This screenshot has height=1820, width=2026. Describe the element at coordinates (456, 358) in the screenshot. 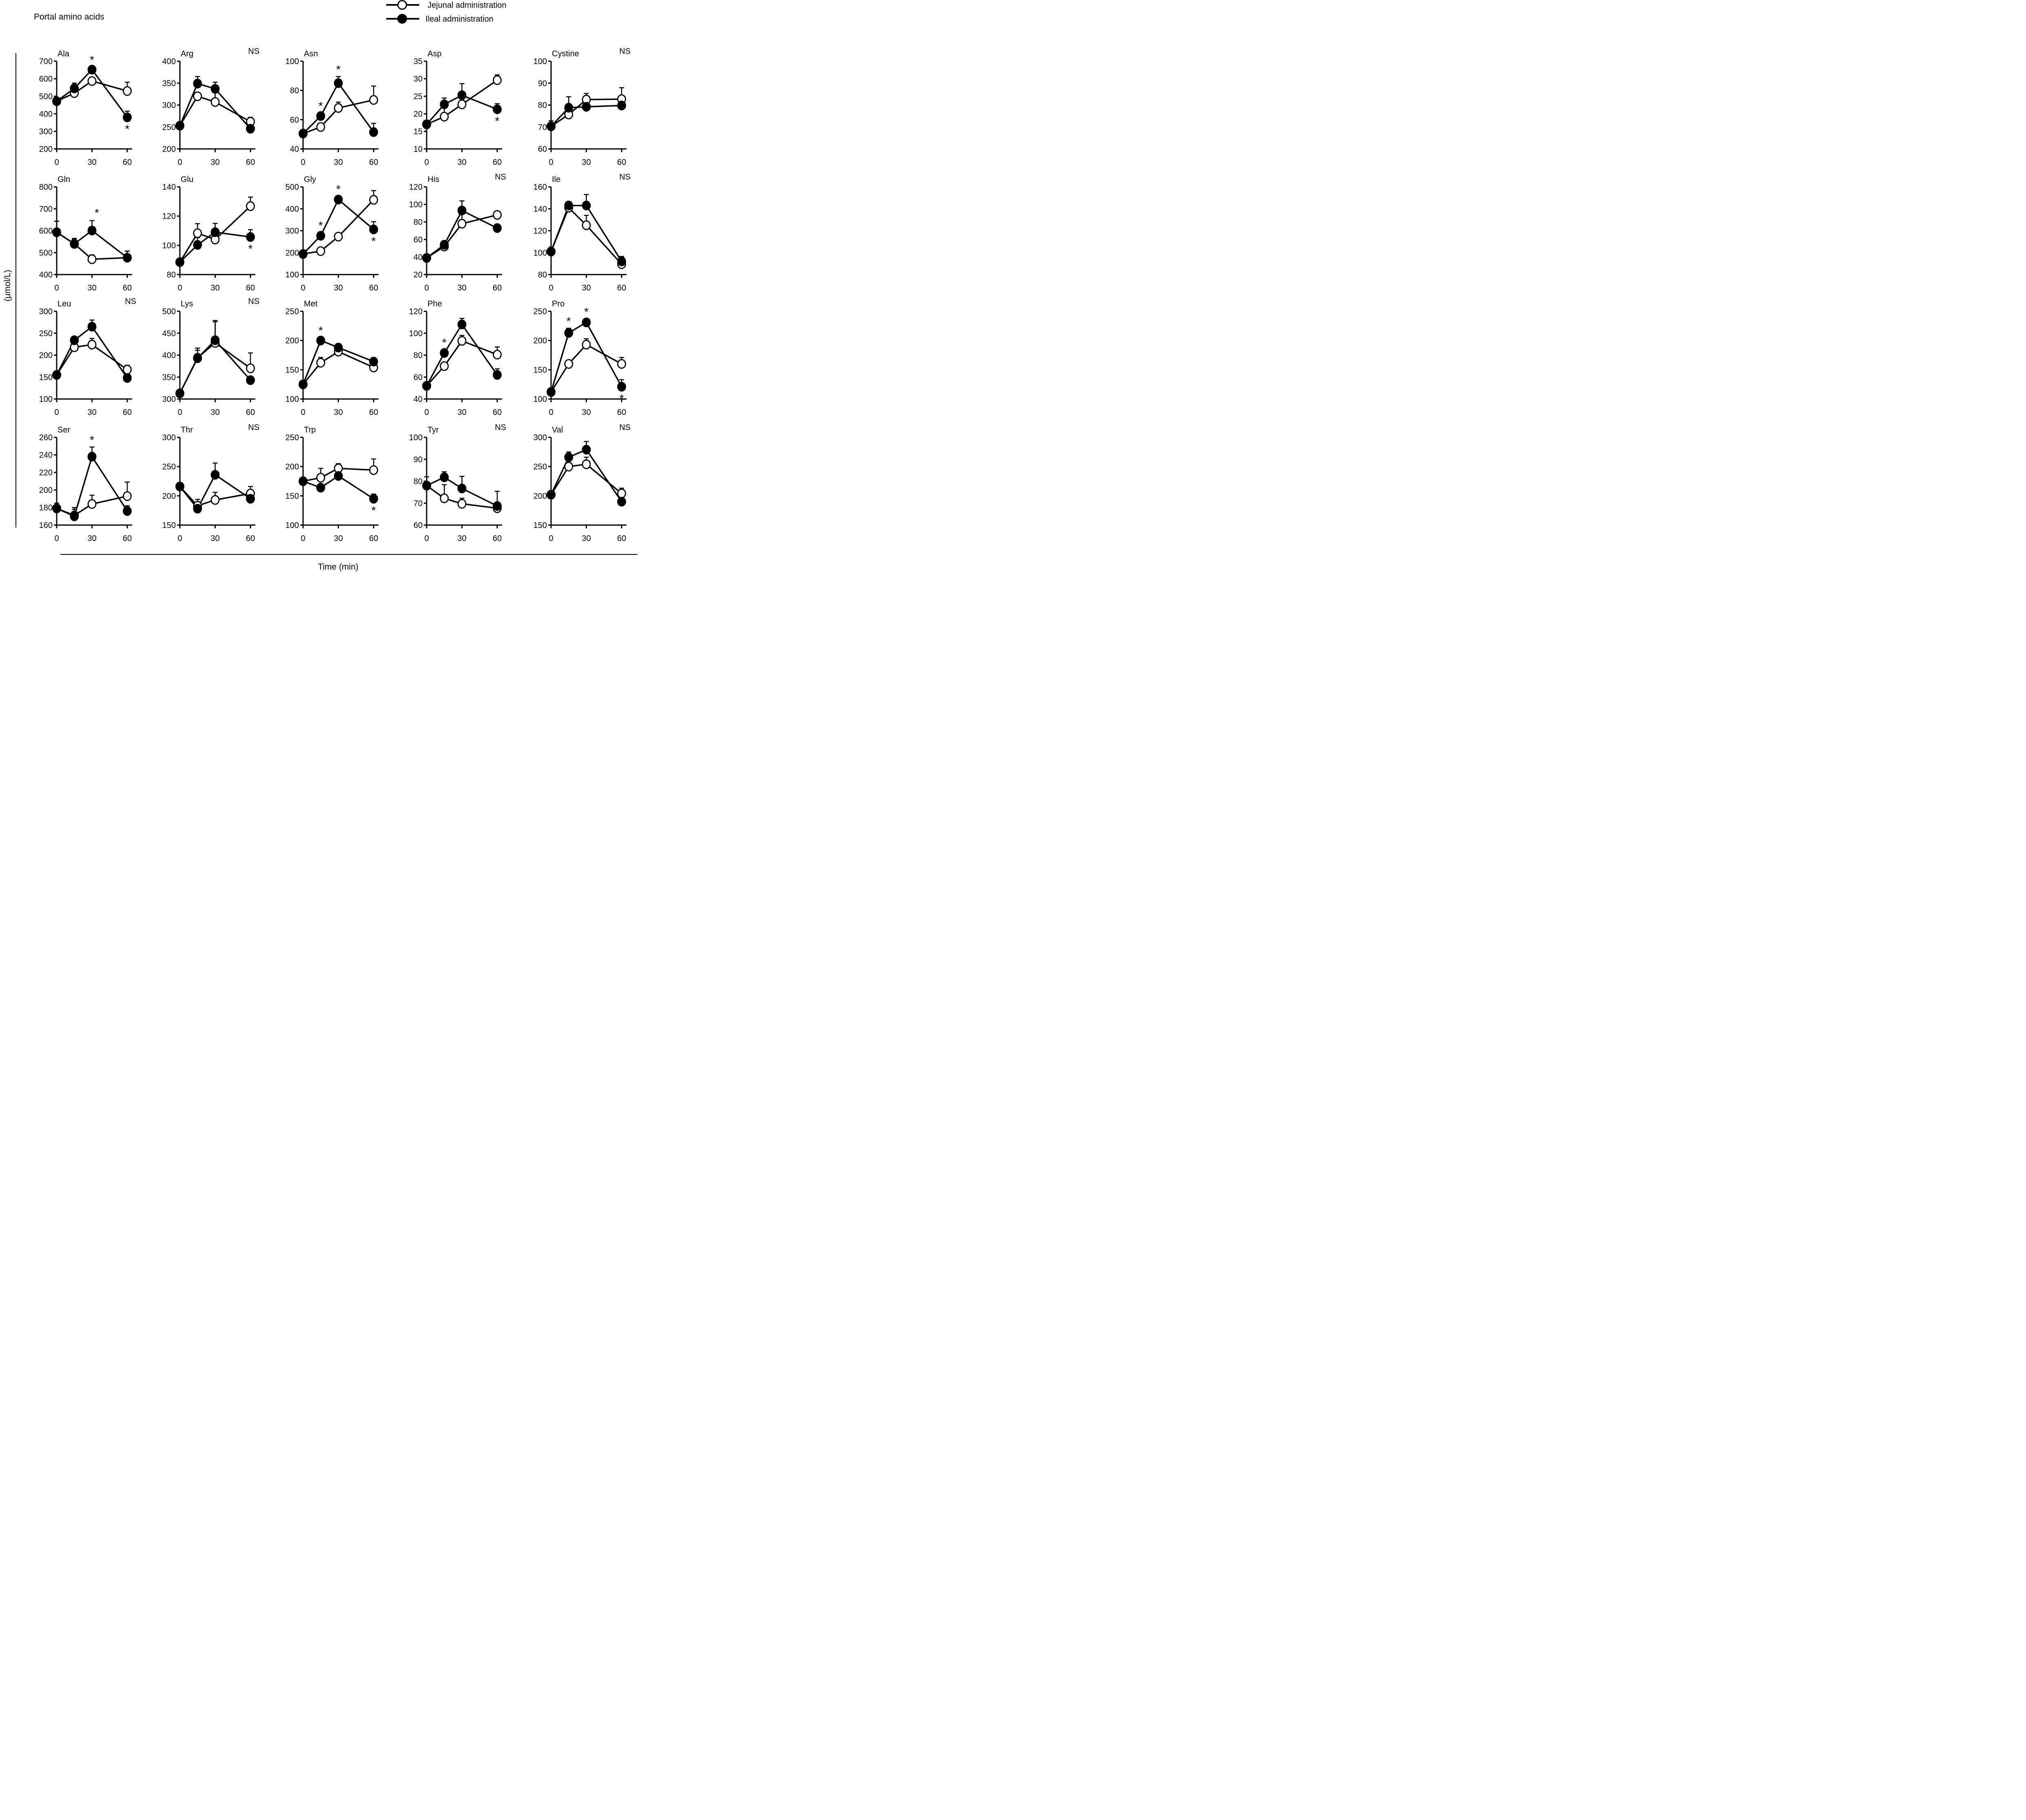

I see `panel-phe: Phe 40 60 80 100 120 0 30 60 *` at that location.